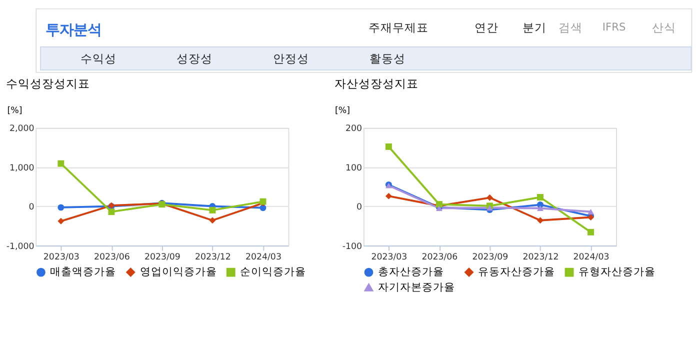  What do you see at coordinates (664, 27) in the screenshot?
I see `text: 산식` at bounding box center [664, 27].